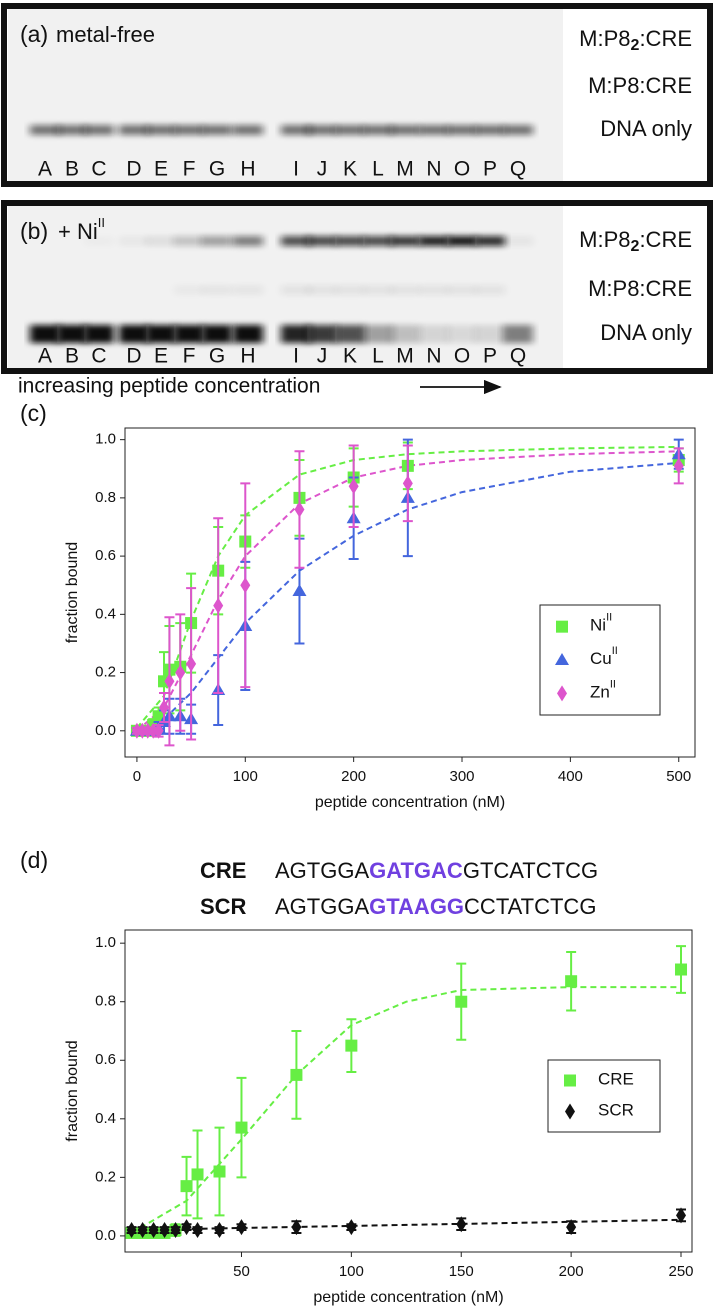  What do you see at coordinates (296, 169) in the screenshot?
I see `lane-label: I` at bounding box center [296, 169].